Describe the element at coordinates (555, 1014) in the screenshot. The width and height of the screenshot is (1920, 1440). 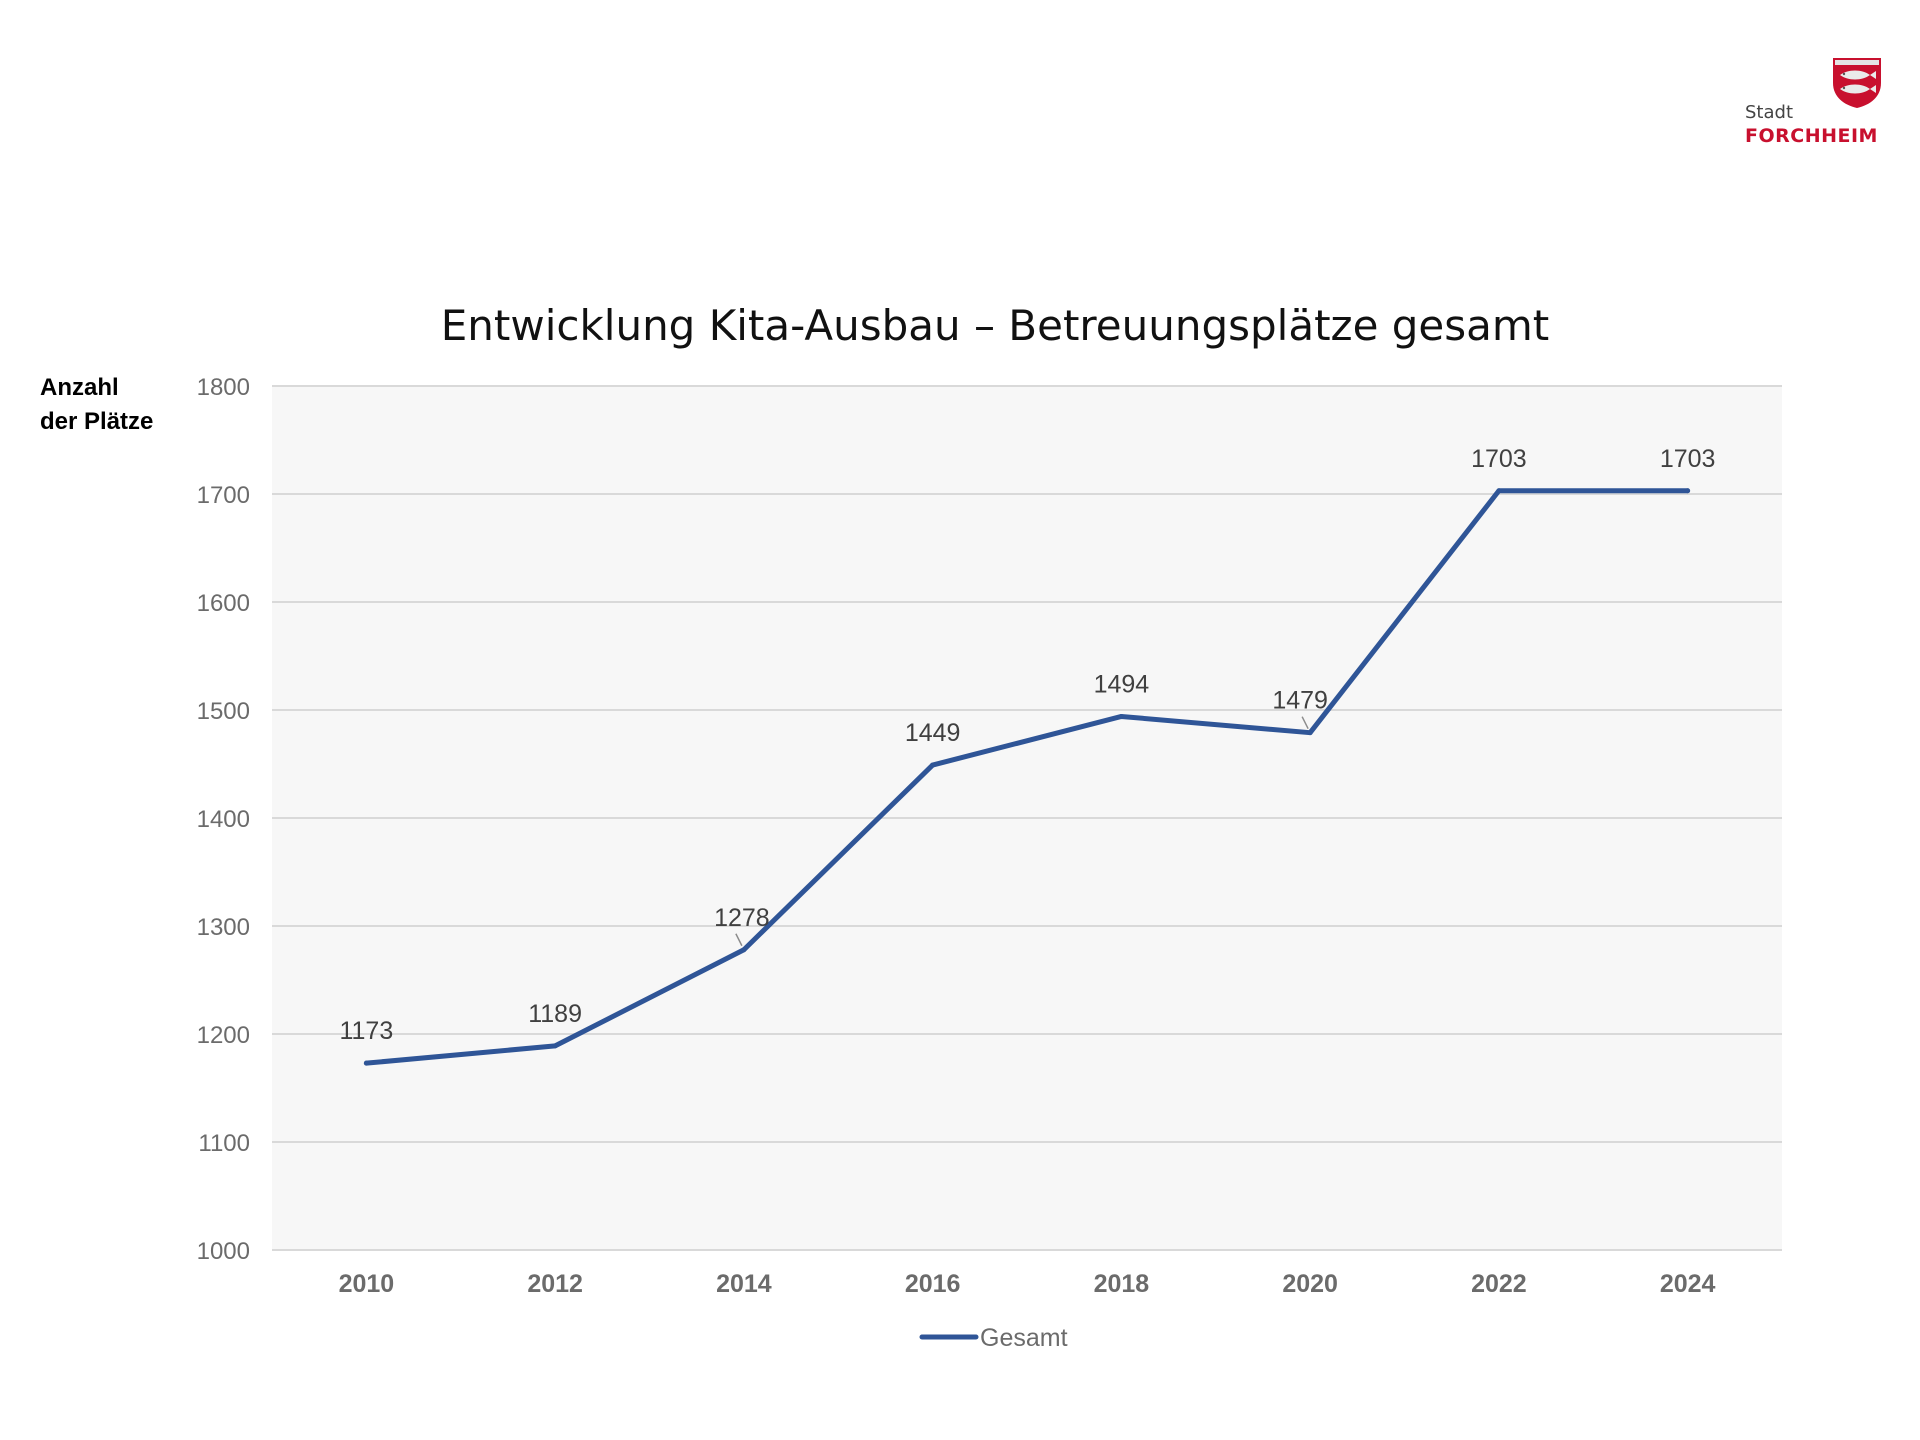
I see `data-label-2012: 1189` at that location.